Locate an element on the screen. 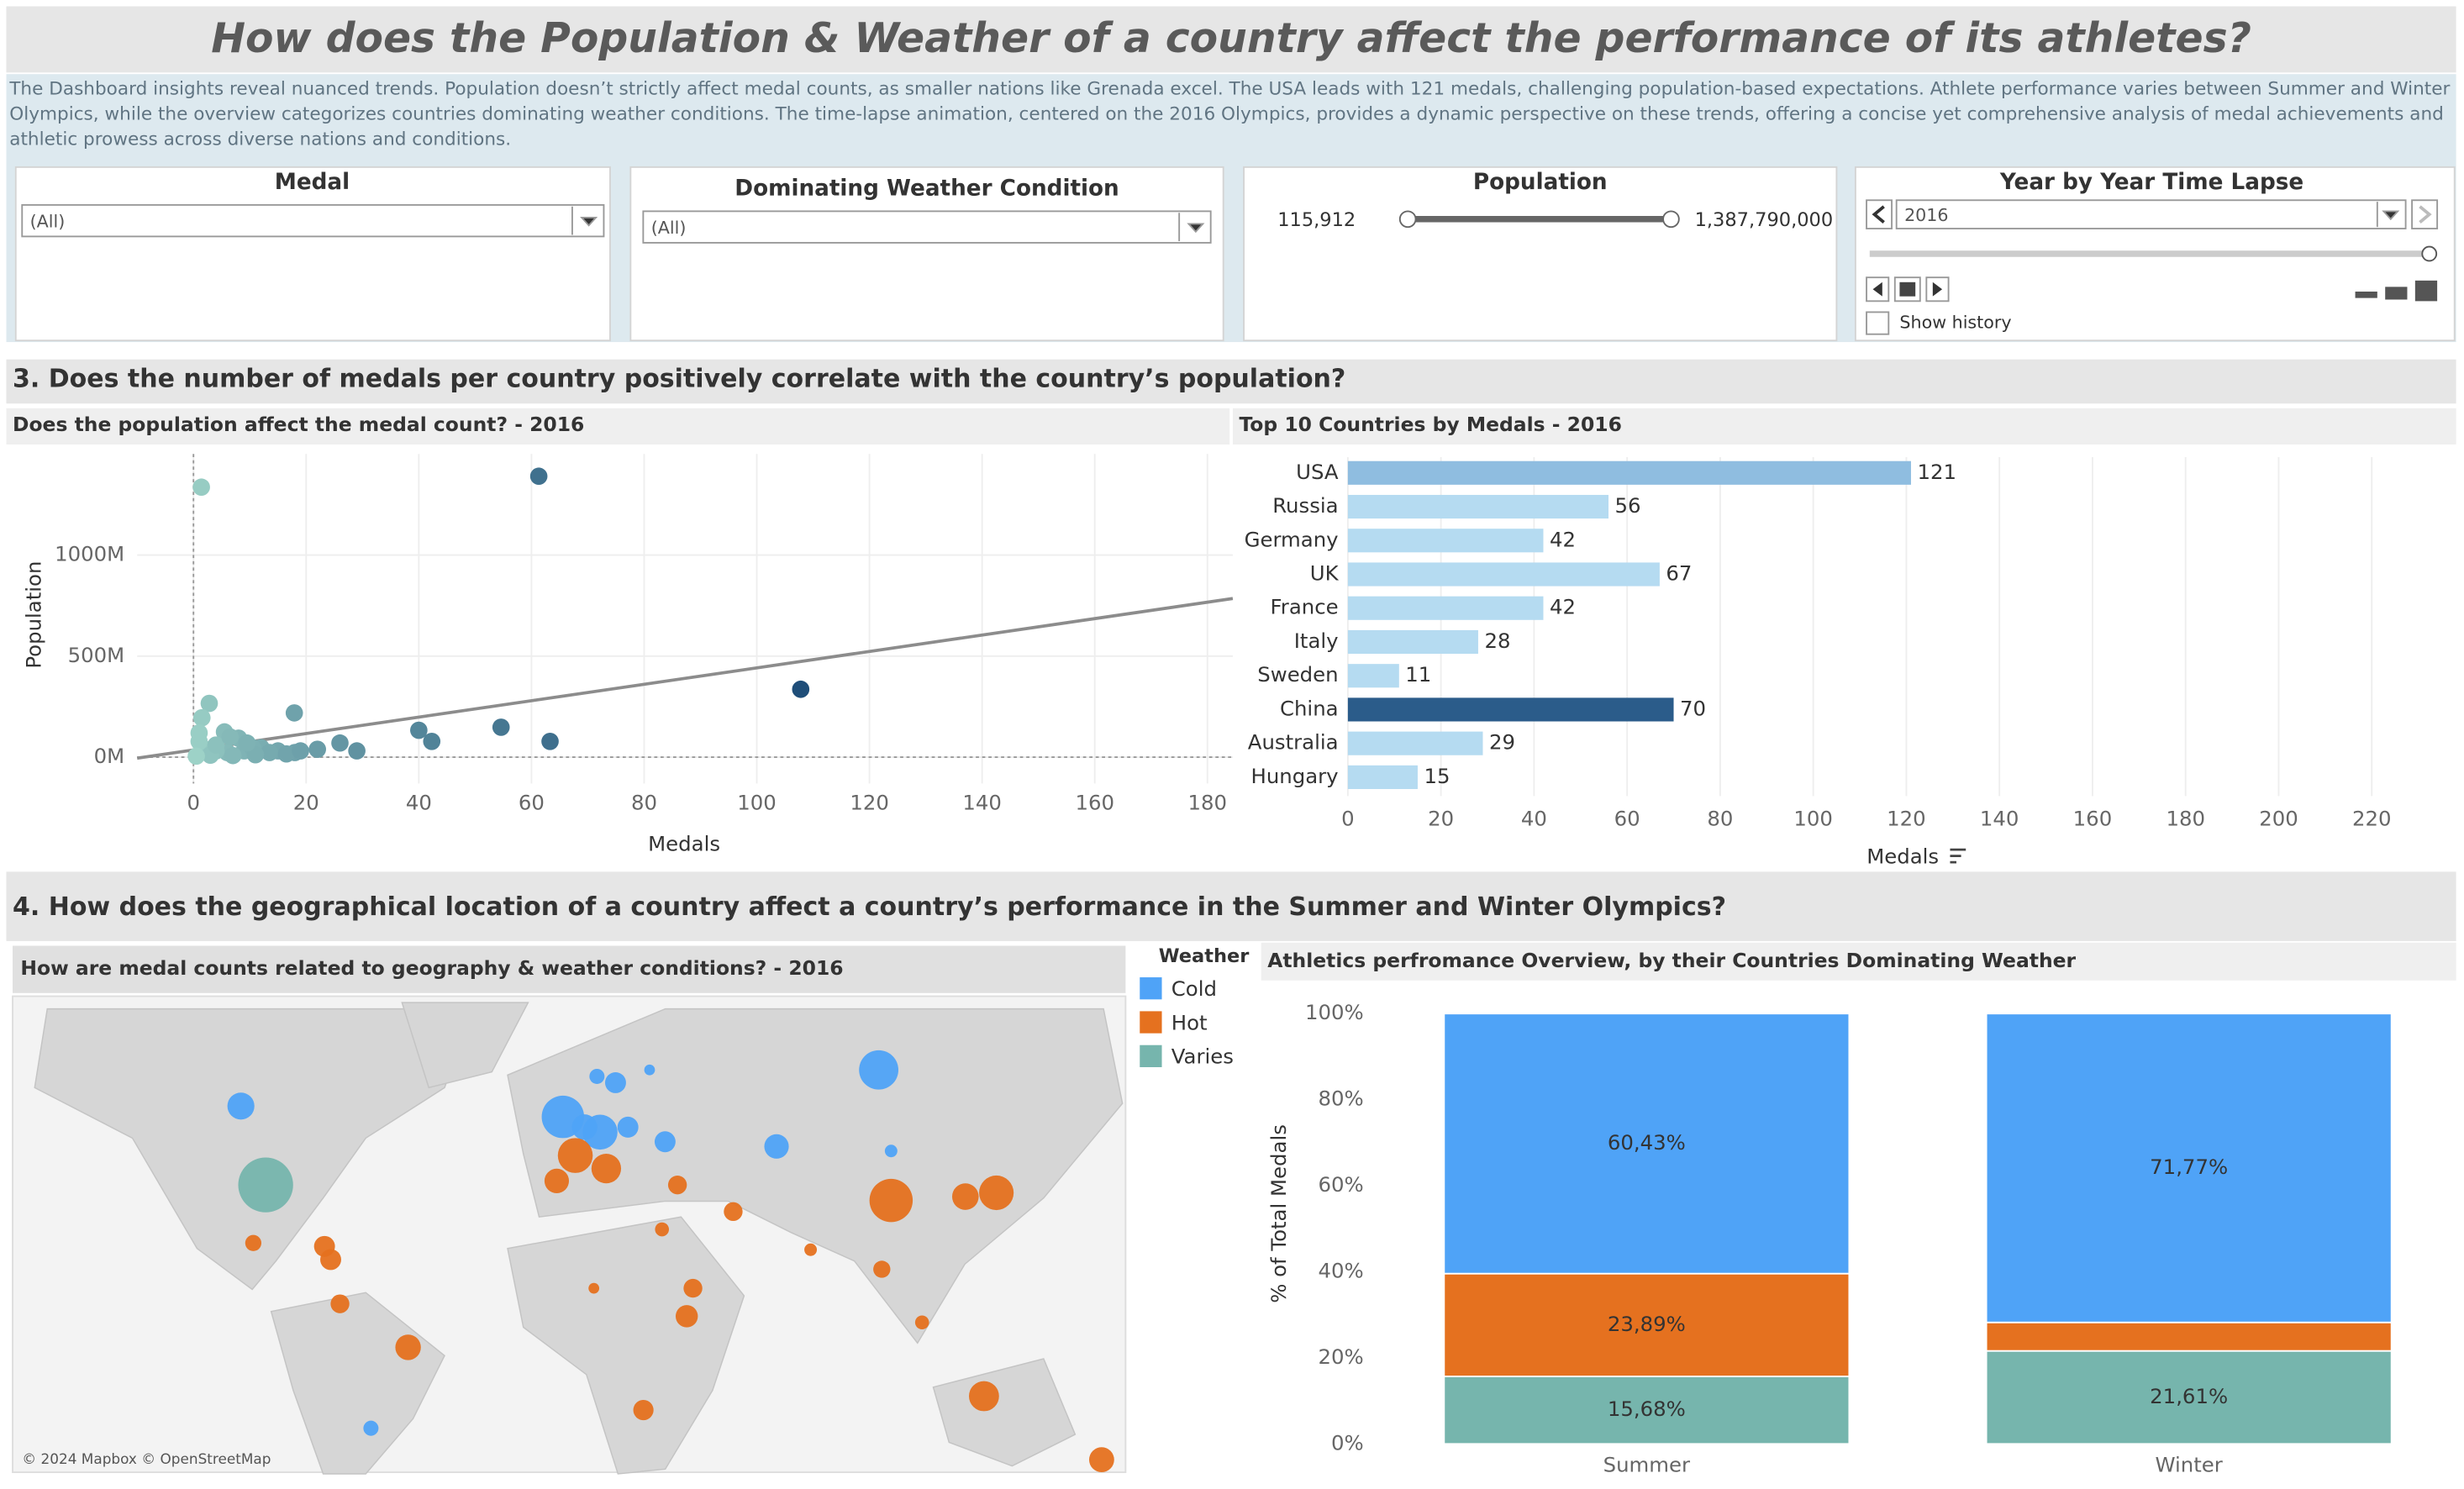 The image size is (2464, 1489). speed-buttons is located at coordinates (2396, 291).